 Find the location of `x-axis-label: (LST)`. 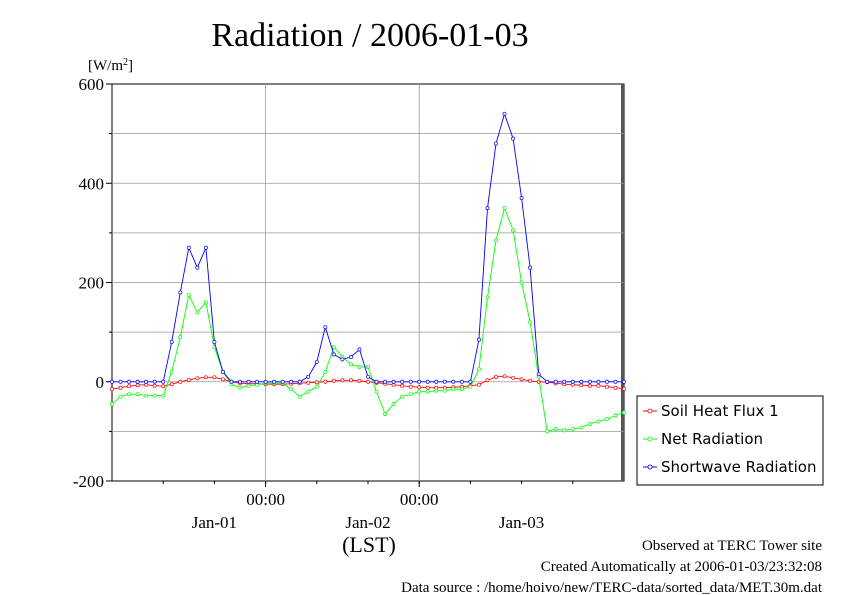

x-axis-label: (LST) is located at coordinates (369, 544).